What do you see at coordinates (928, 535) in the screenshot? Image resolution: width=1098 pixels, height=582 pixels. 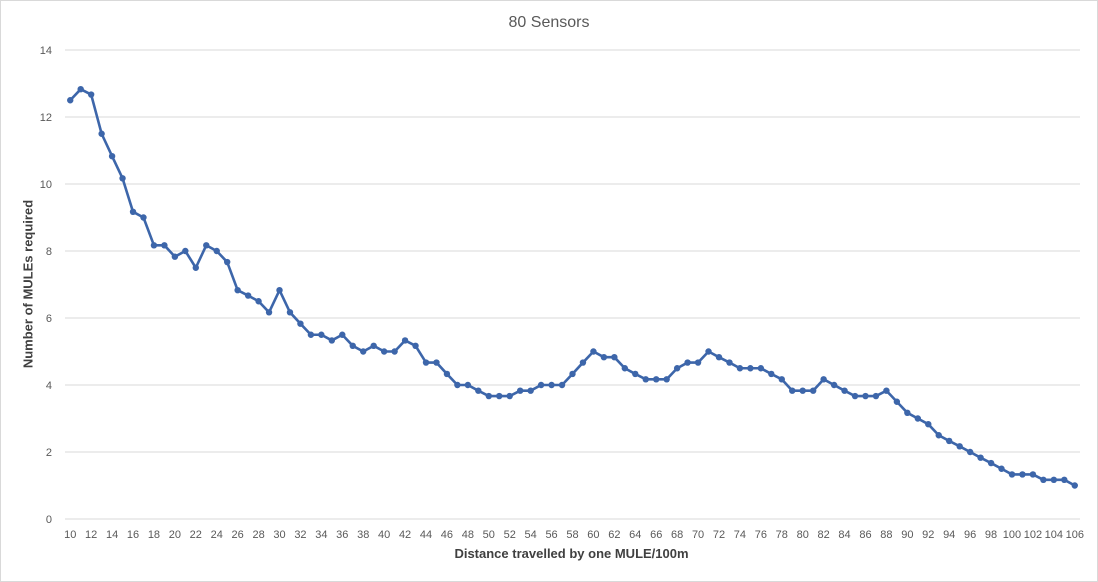 I see `x-tick-label: 92` at bounding box center [928, 535].